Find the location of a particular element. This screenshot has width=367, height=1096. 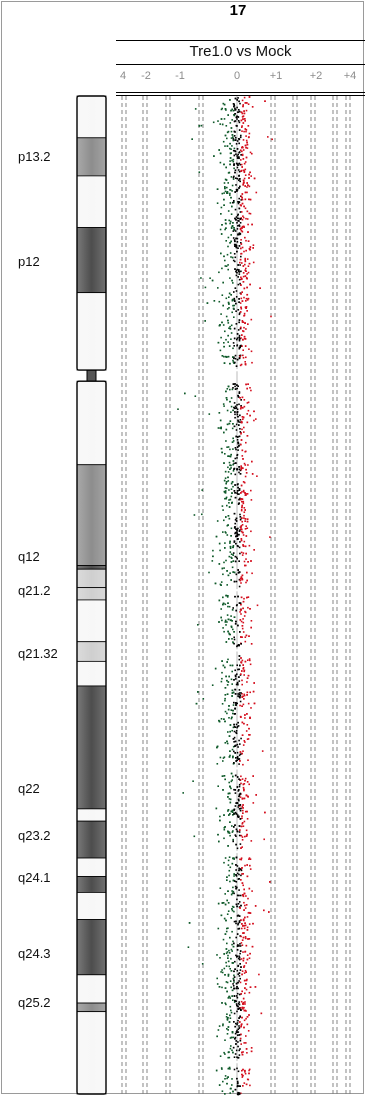

band-label: p12 is located at coordinates (29, 261).